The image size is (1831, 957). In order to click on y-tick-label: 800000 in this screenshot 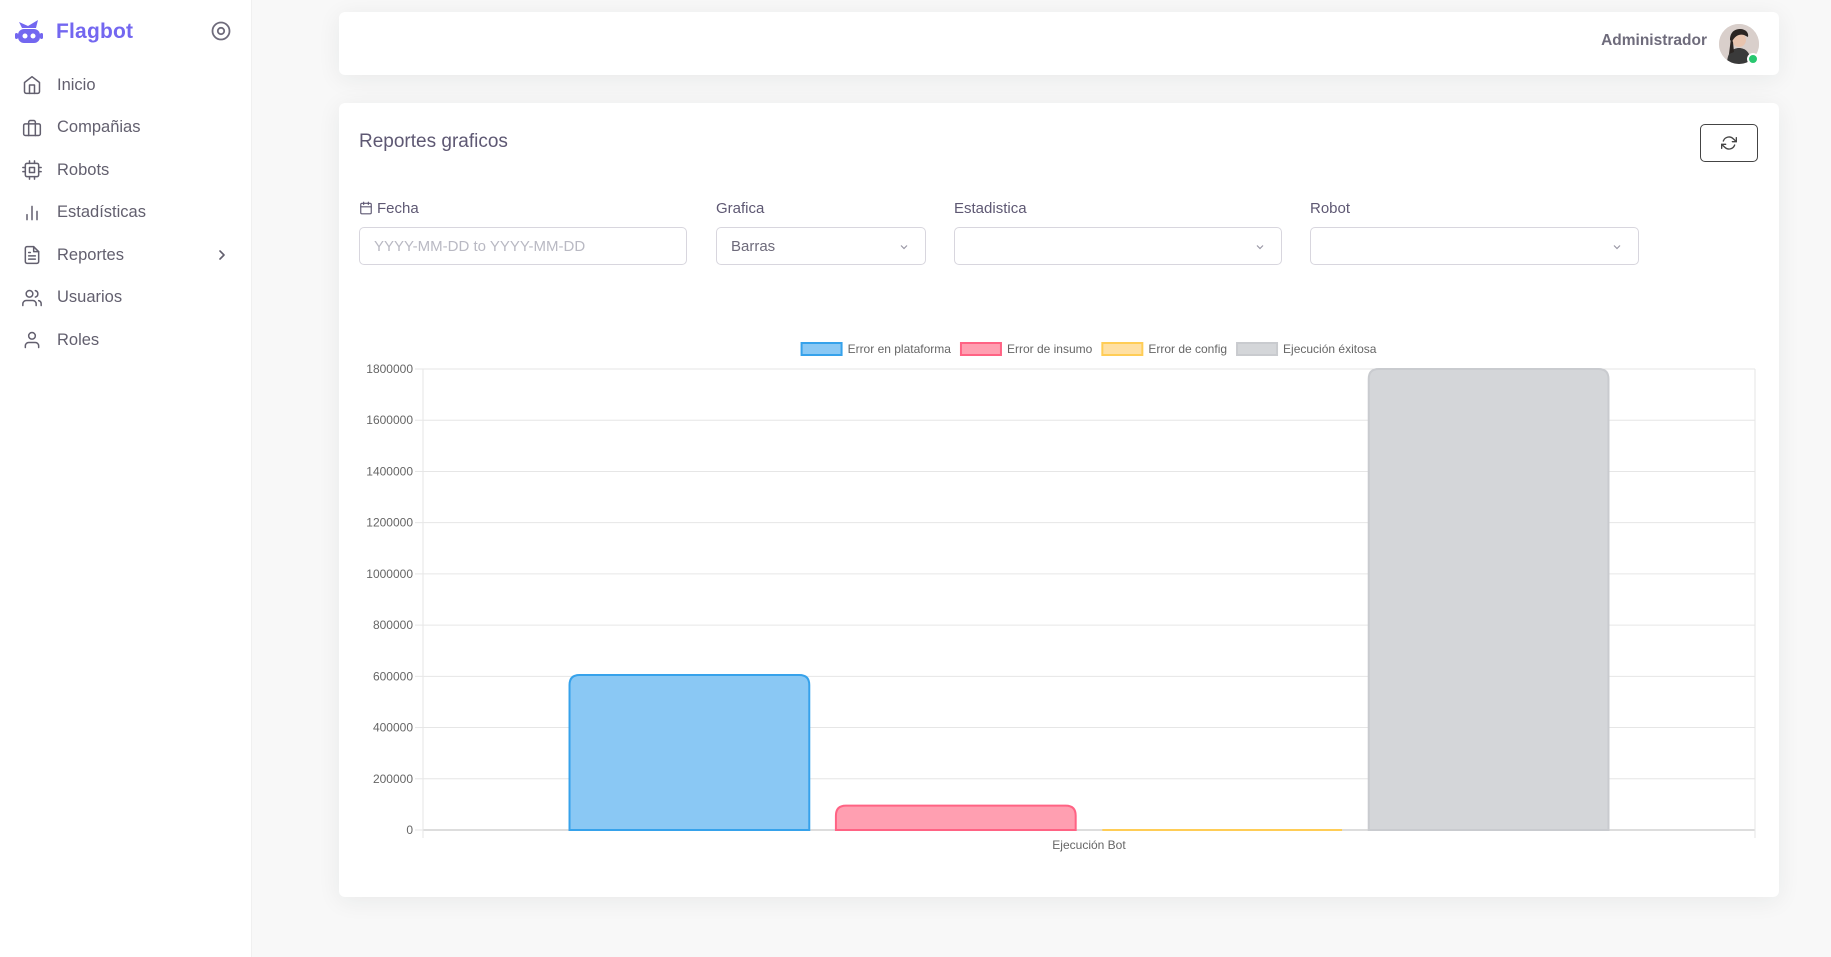, I will do `click(393, 625)`.